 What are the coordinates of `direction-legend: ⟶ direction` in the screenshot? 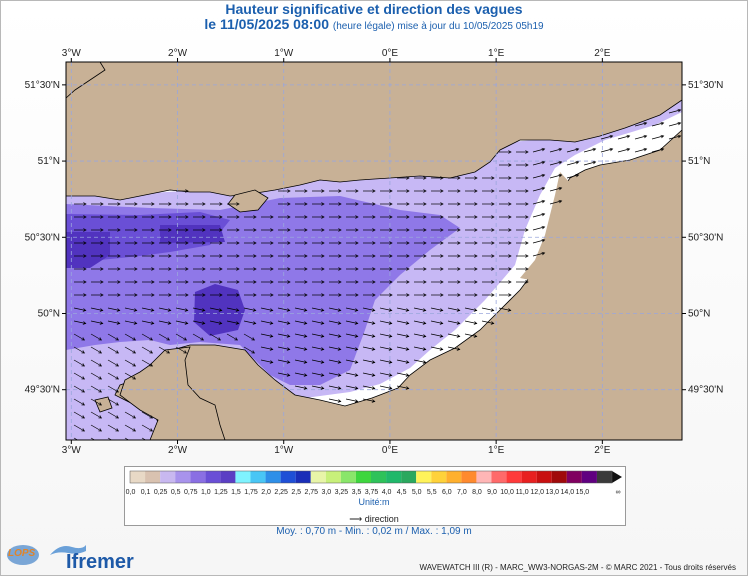 It's located at (374, 519).